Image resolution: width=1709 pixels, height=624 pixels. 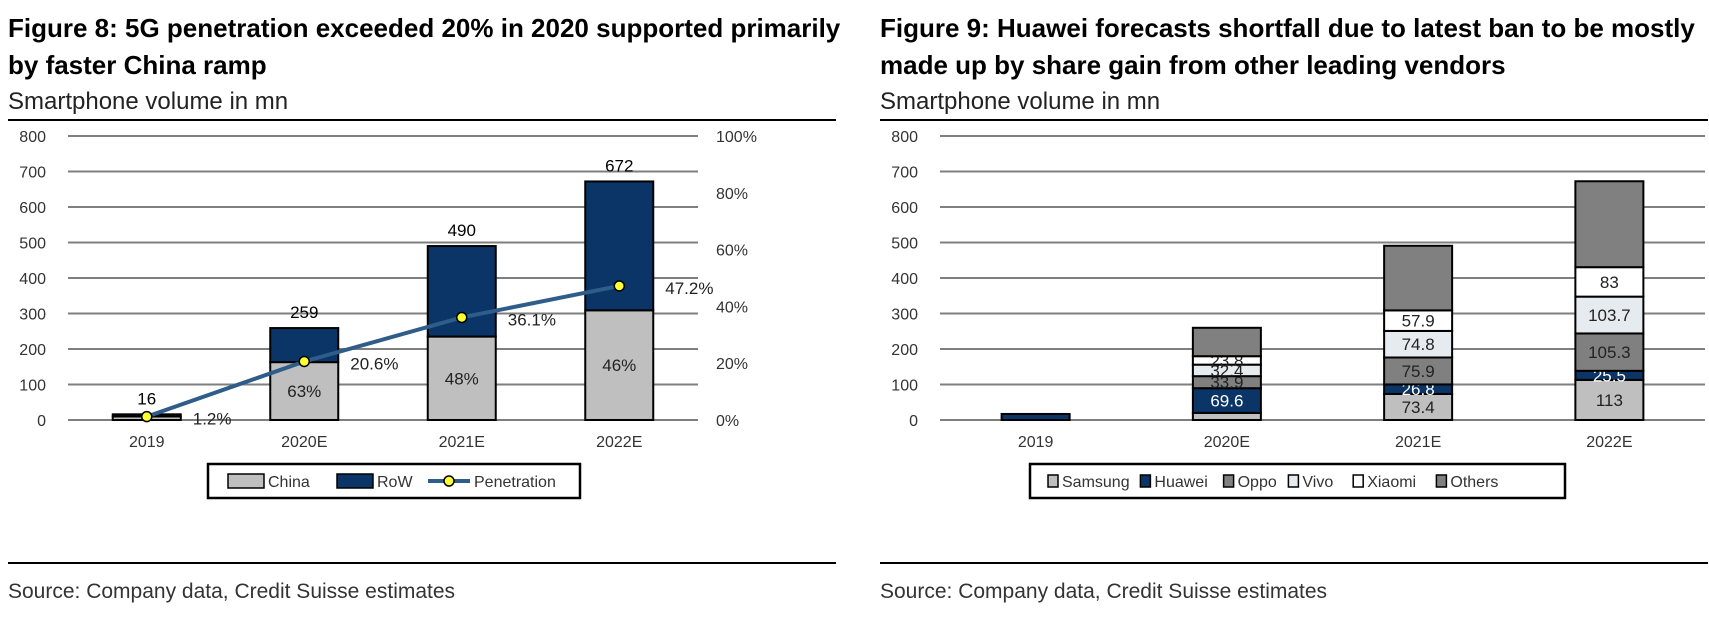 I want to click on data-label: 33.9, so click(x=1226, y=382).